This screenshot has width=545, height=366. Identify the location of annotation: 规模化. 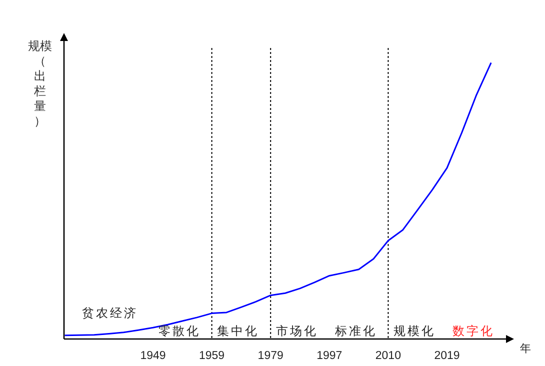
(415, 331).